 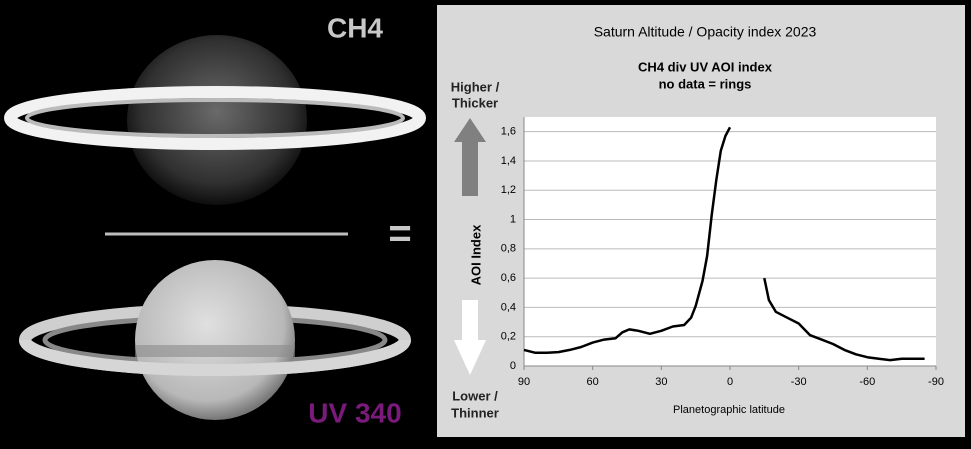 I want to click on chart-subtitle: CH4 div UV AOI index, so click(x=705, y=66).